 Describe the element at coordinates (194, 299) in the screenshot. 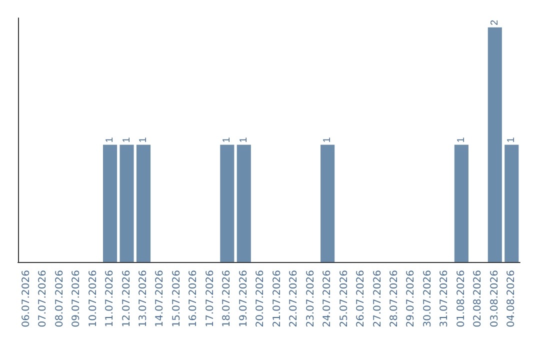

I see `x-tick-label: 16.07.2026` at that location.